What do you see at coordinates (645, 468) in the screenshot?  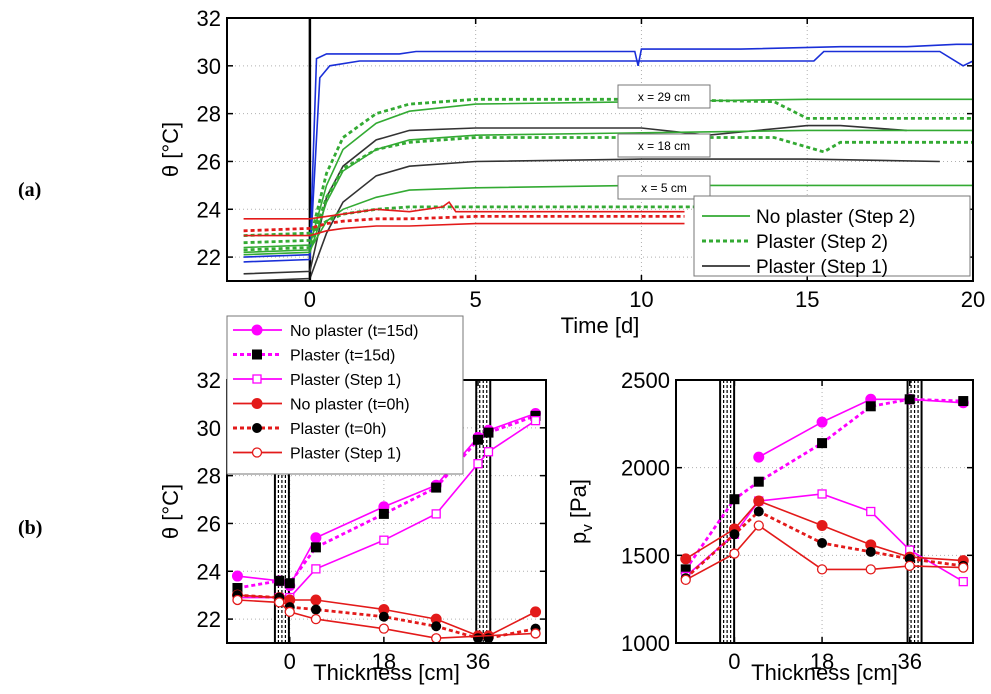 I see `y-tick-label: 2000` at bounding box center [645, 468].